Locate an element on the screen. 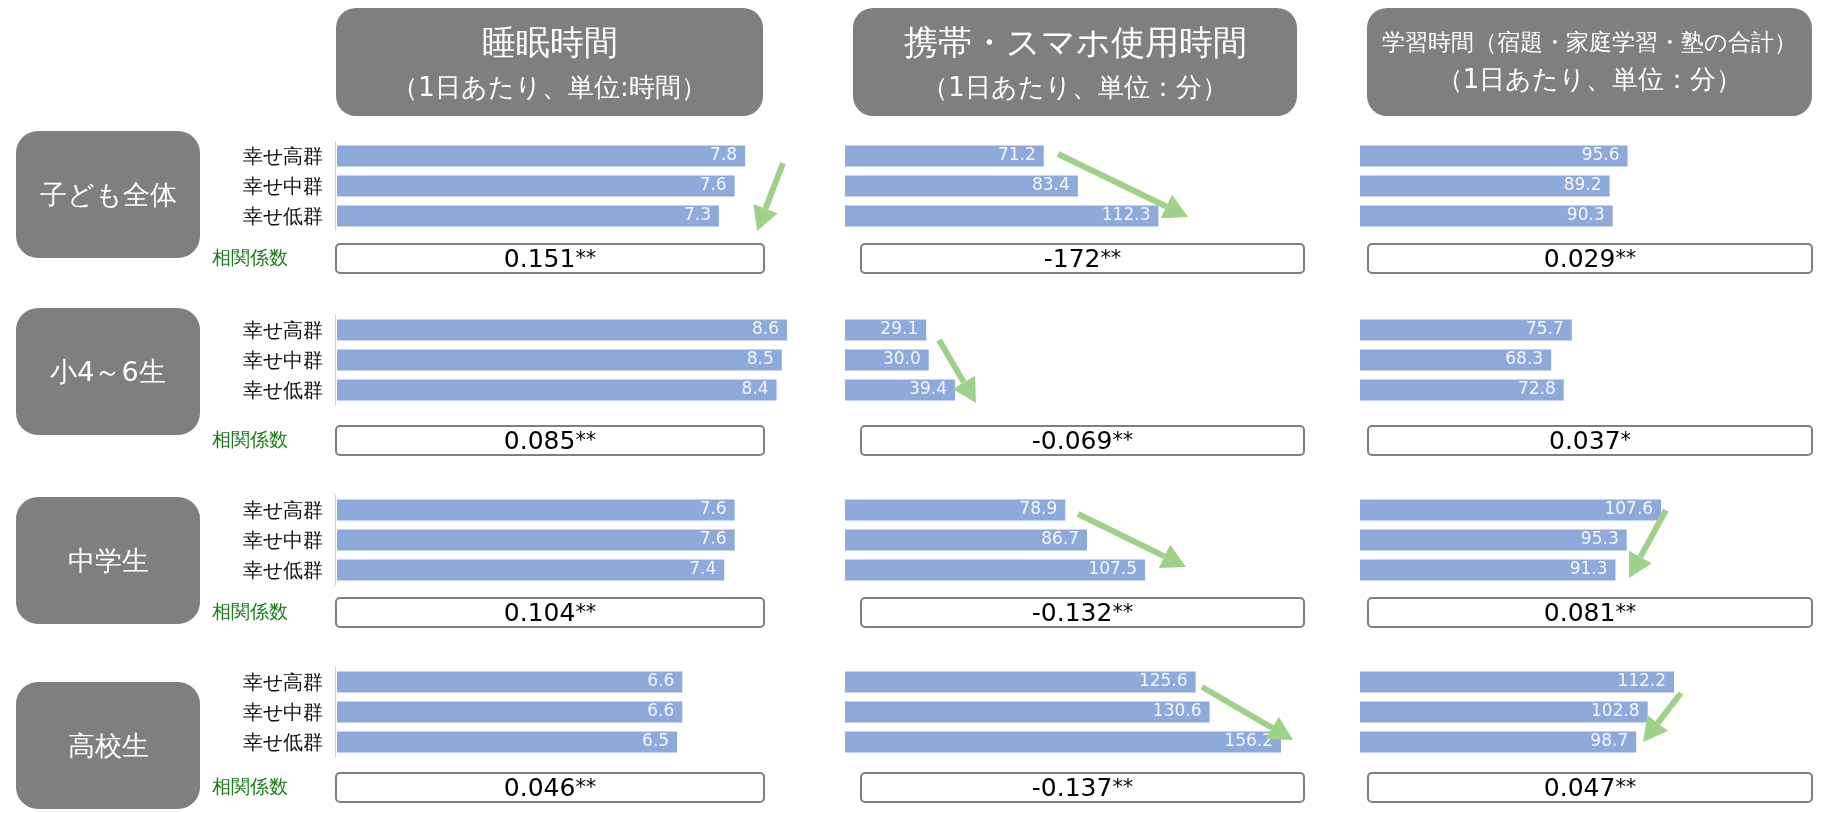 This screenshot has height=813, width=1827. data-label: 7.8 is located at coordinates (724, 154).